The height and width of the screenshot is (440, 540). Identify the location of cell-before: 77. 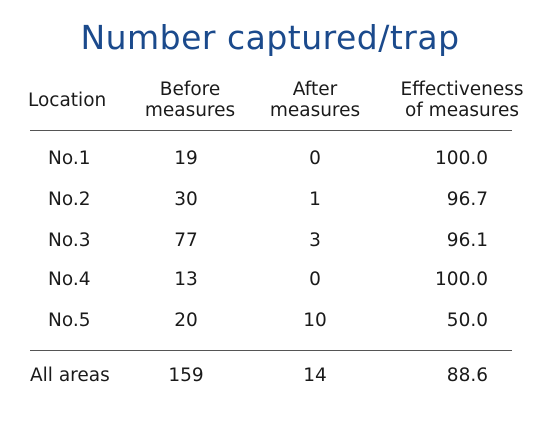
(186, 240).